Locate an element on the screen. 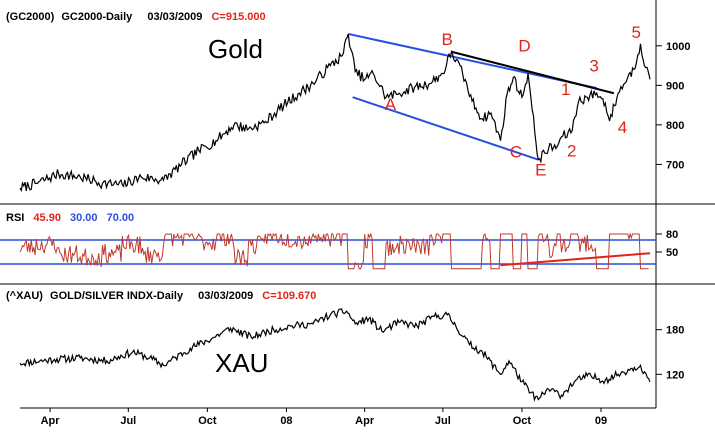  gold-tick-label: 800 is located at coordinates (675, 126).